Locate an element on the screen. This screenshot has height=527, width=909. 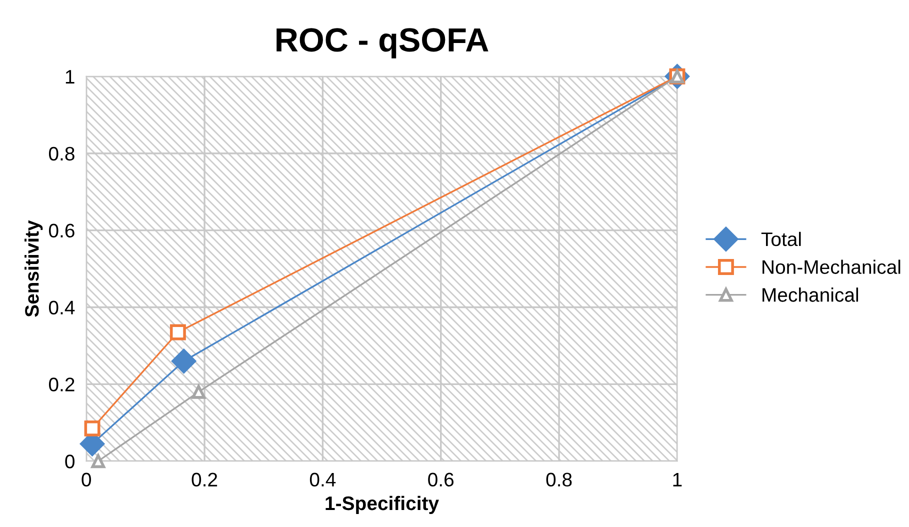
x-tick-label: 0 is located at coordinates (86, 479).